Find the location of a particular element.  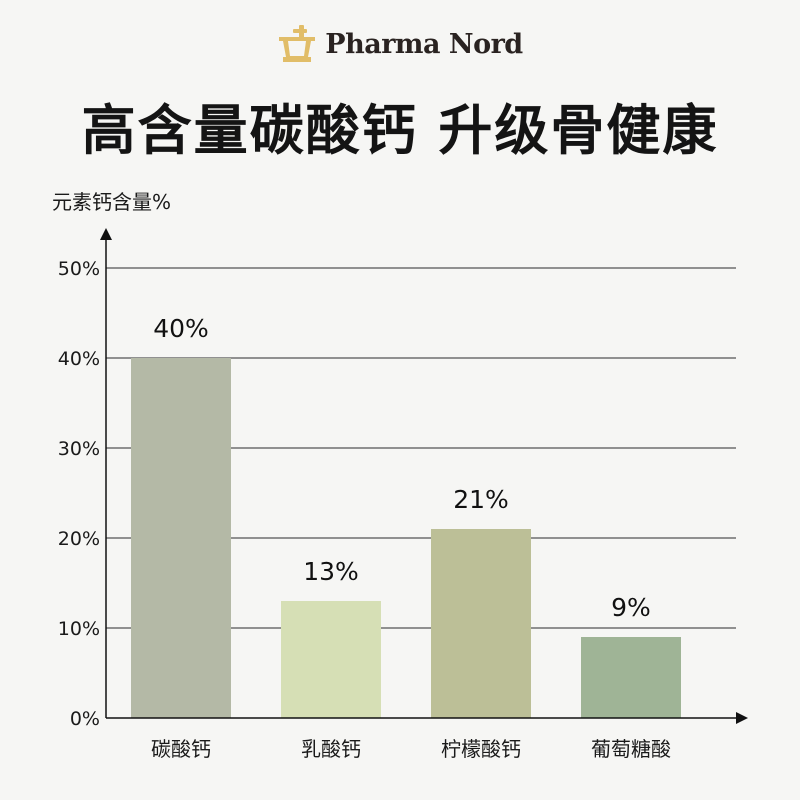

y-axis-arrow is located at coordinates (106, 234).